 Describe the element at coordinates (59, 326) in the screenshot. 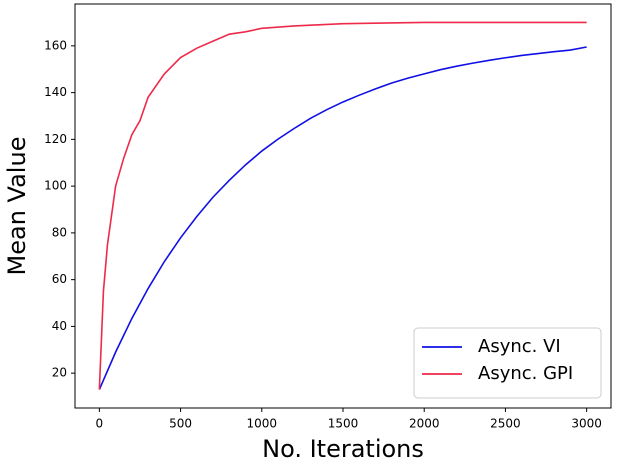

I see `y-tick-label: 40` at that location.